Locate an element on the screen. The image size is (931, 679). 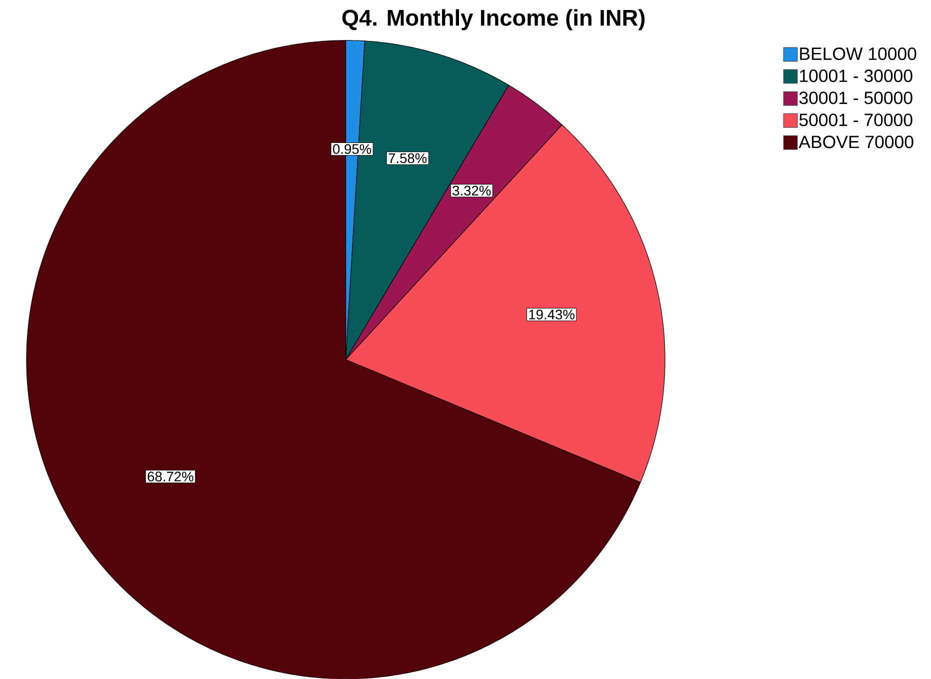
legend-label: ABOVE 70000 is located at coordinates (856, 142).